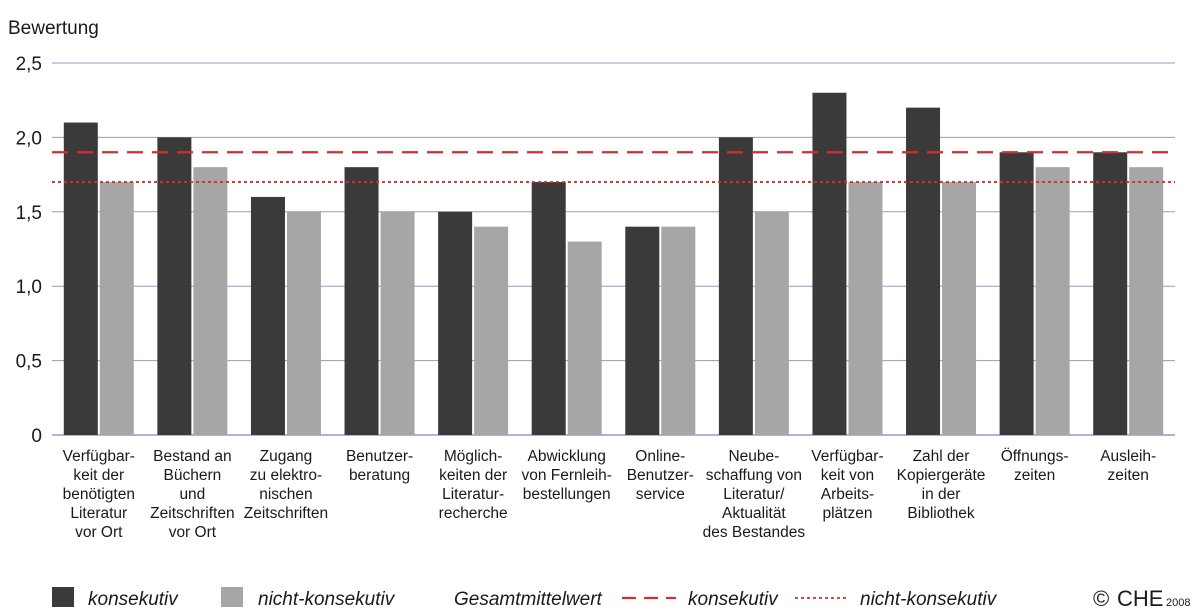 This screenshot has width=1193, height=610. What do you see at coordinates (847, 485) in the screenshot?
I see `x-category-label: Verfügbar-keit von Arbeits-plätzen` at bounding box center [847, 485].